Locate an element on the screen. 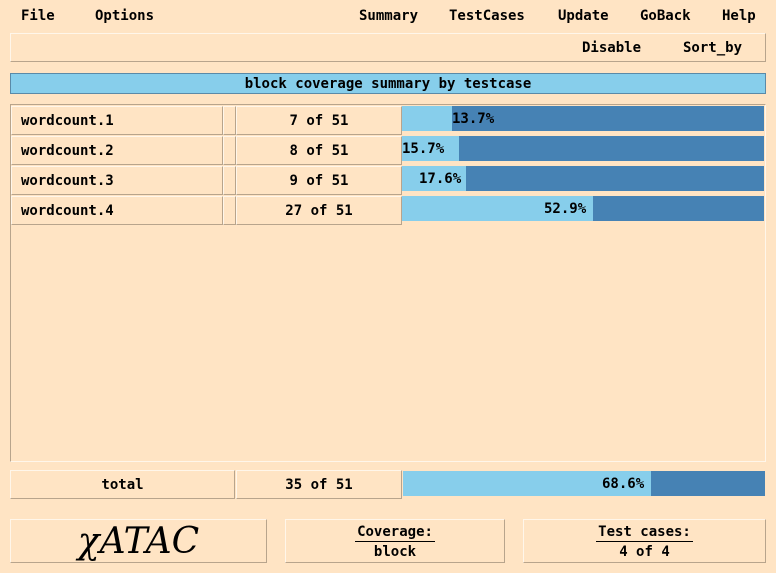 This screenshot has width=776, height=573. menu-testcases: TestCases is located at coordinates (487, 16).